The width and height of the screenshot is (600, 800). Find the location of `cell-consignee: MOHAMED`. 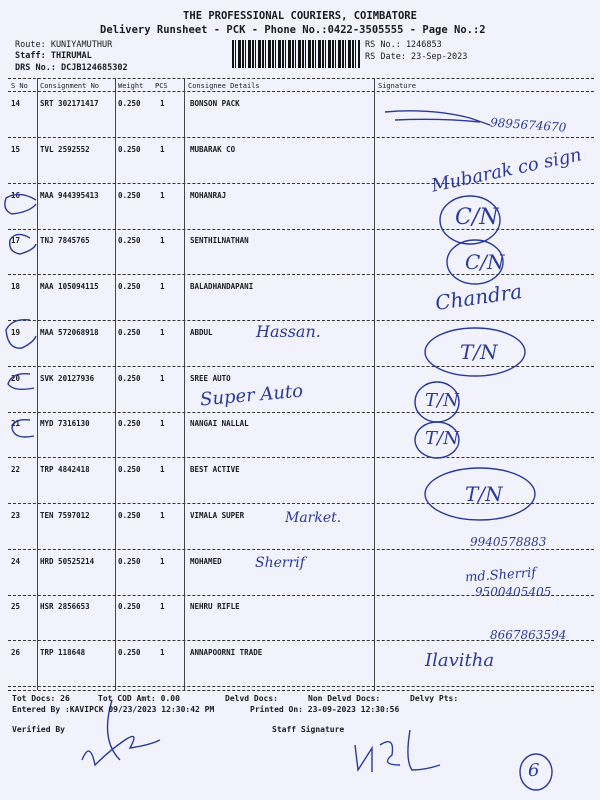

cell-consignee: MOHAMED is located at coordinates (206, 561).